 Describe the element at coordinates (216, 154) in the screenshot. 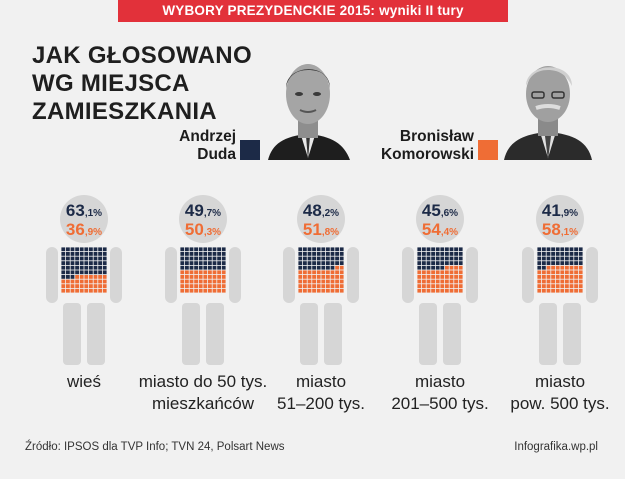

I see `candidate-duda-last: Duda` at that location.